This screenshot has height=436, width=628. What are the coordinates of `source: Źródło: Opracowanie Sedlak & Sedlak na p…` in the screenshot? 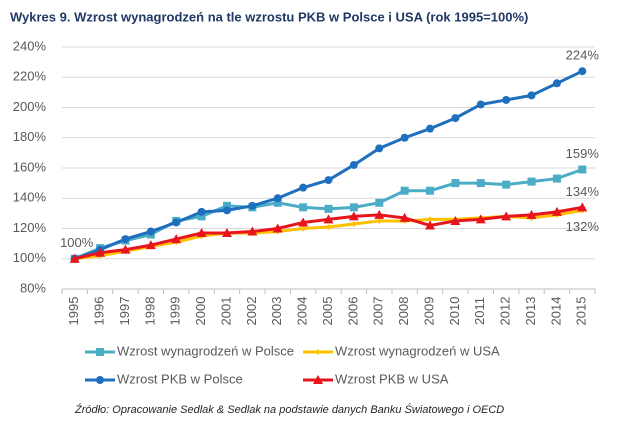 It's located at (289, 409).